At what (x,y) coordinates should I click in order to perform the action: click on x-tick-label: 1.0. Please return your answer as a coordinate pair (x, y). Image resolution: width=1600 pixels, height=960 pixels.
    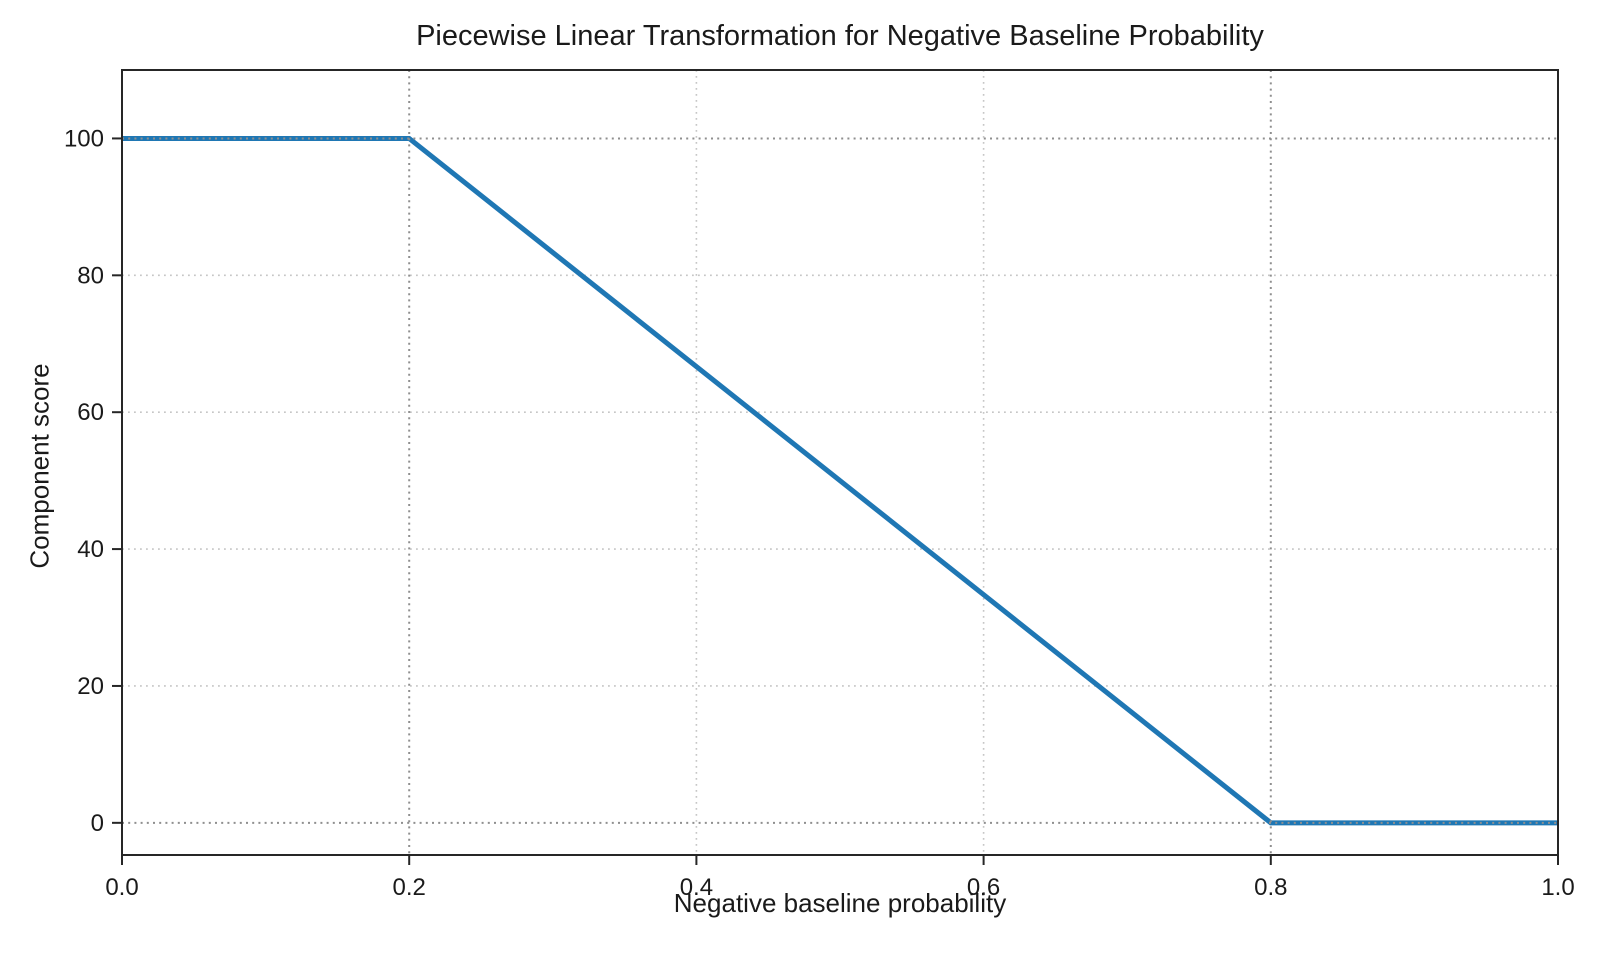
    Looking at the image, I should click on (1557, 887).